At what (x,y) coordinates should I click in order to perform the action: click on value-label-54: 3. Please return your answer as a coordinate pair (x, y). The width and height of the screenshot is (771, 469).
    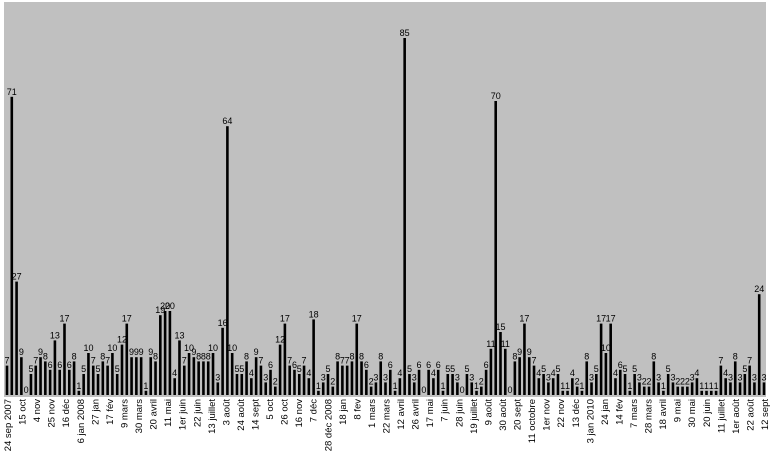
    Looking at the image, I should click on (265, 377).